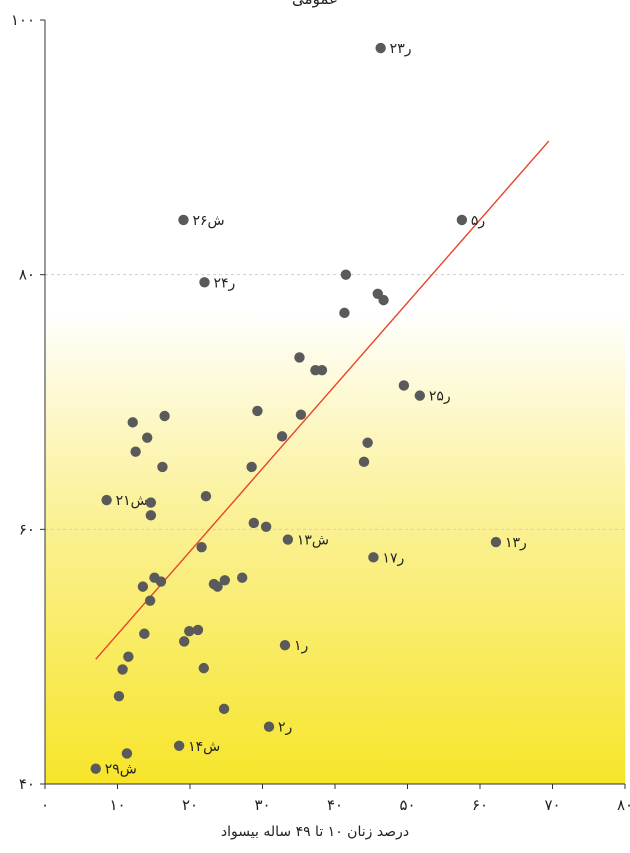 This screenshot has height=853, width=630. What do you see at coordinates (117, 805) in the screenshot?
I see `x-tick-label: ۱۰` at bounding box center [117, 805].